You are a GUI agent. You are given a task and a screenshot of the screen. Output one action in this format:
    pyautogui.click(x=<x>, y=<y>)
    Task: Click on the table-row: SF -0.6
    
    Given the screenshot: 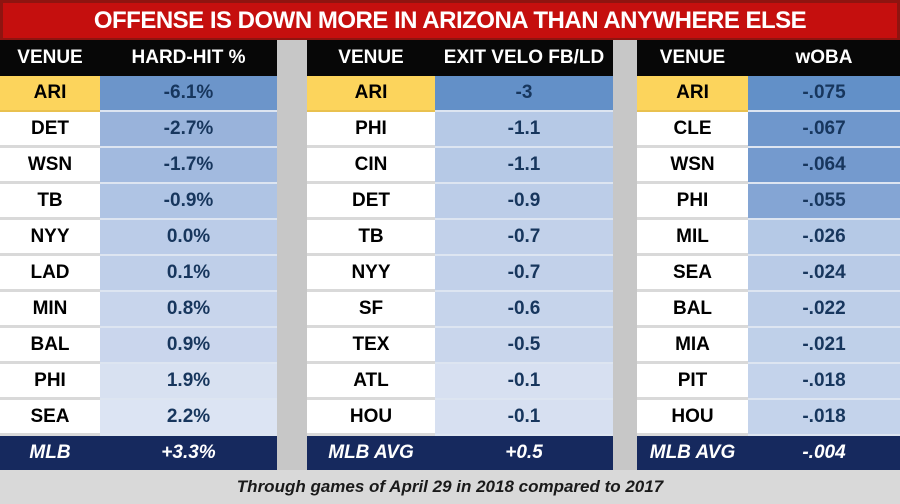 What is the action you would take?
    pyautogui.click(x=460, y=310)
    